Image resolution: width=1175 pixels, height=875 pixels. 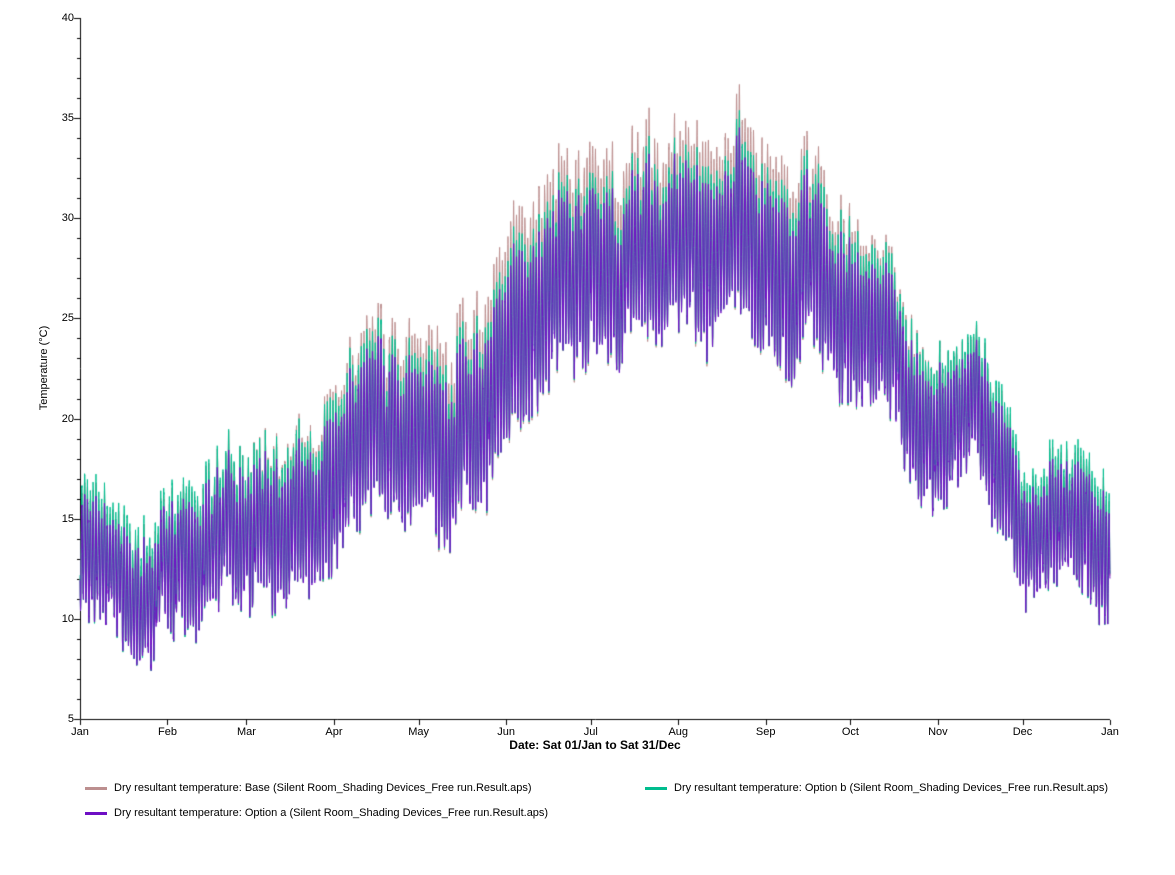 I want to click on y-axis-title: Temperature (°C), so click(x=44, y=368).